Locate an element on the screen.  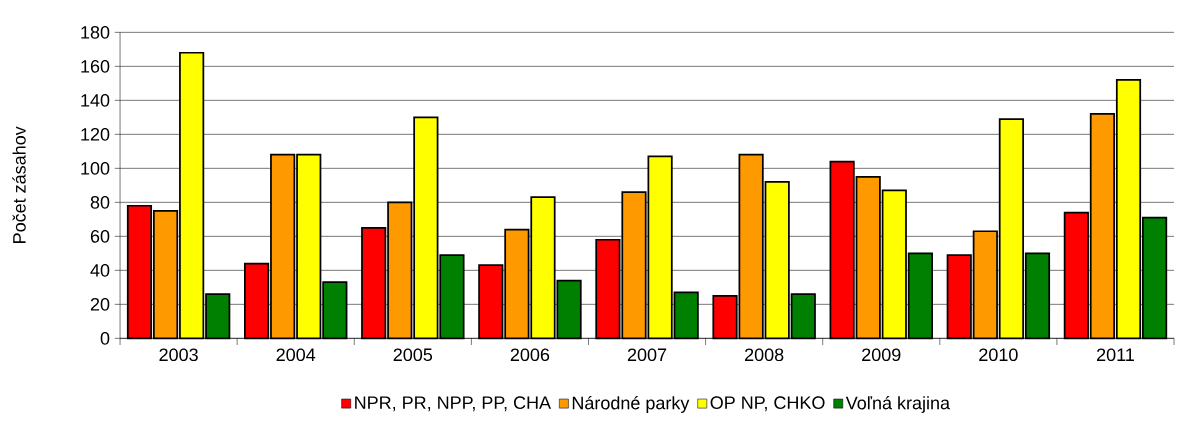
x-tick-label: 2006 is located at coordinates (530, 355).